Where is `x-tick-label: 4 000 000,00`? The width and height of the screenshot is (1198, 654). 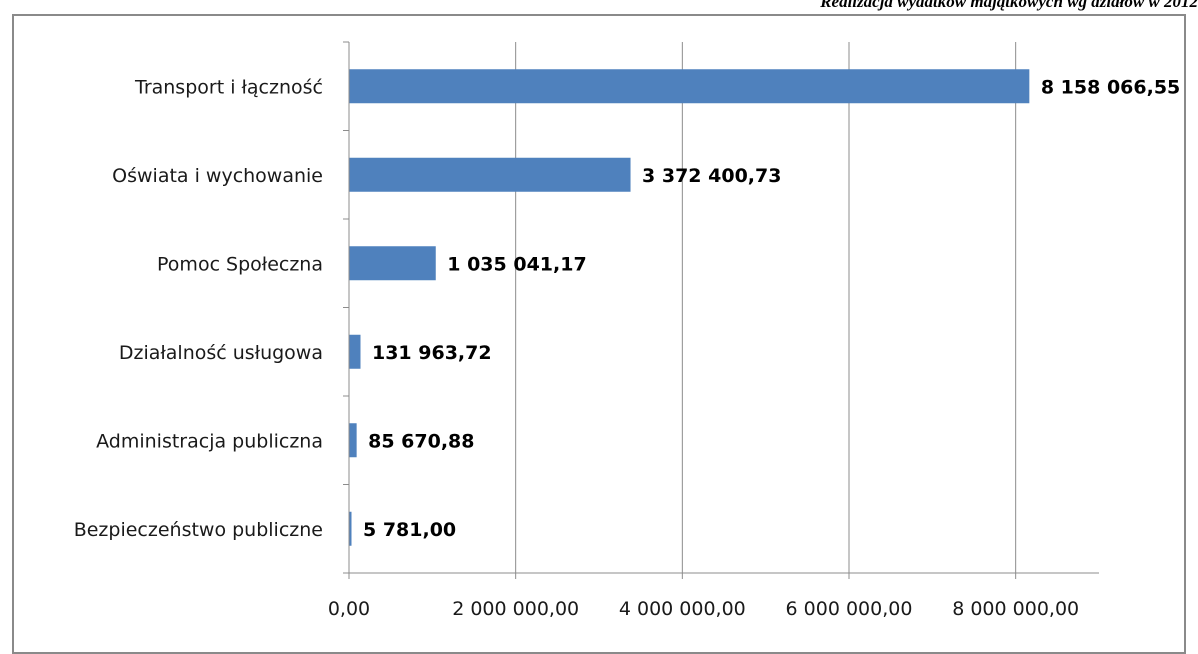 x-tick-label: 4 000 000,00 is located at coordinates (682, 609).